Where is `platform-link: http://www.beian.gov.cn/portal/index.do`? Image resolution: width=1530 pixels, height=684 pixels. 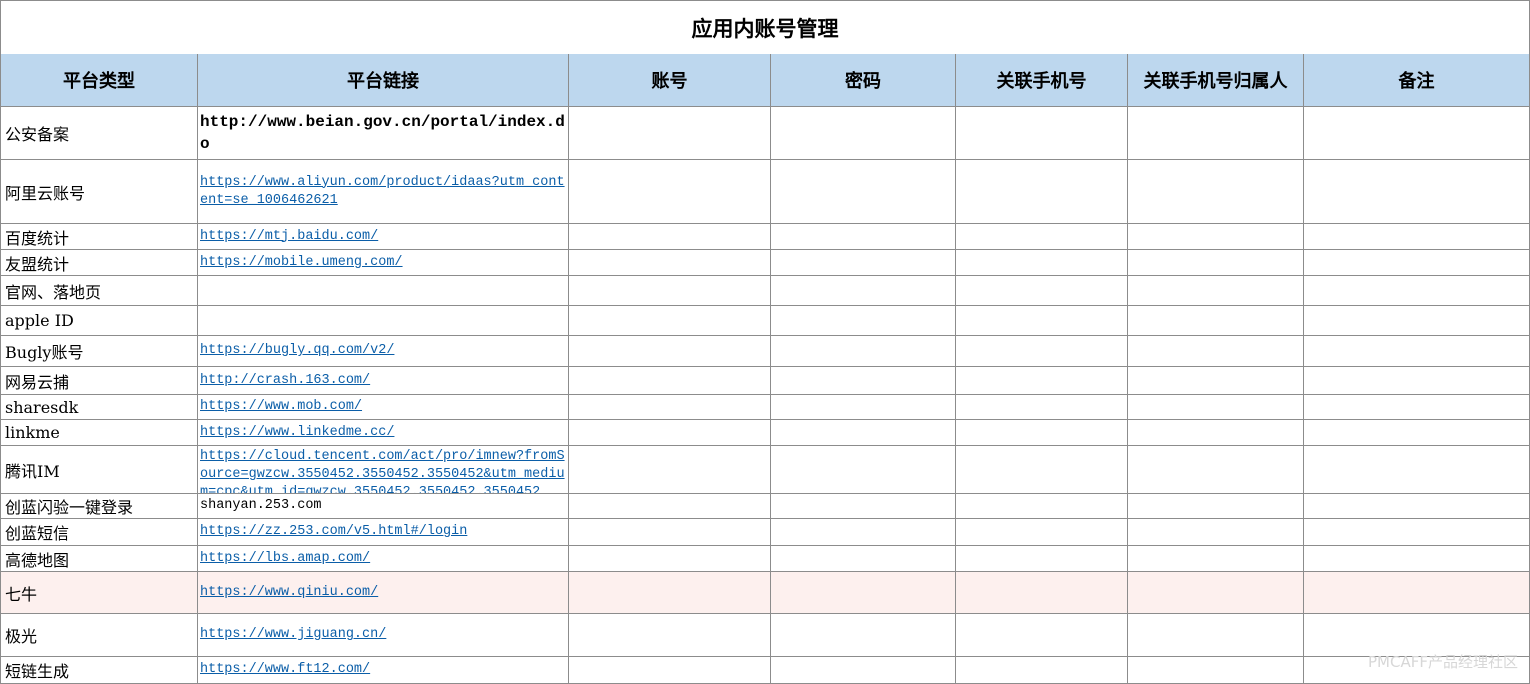
platform-link: http://www.beian.gov.cn/portal/index.do is located at coordinates (383, 133).